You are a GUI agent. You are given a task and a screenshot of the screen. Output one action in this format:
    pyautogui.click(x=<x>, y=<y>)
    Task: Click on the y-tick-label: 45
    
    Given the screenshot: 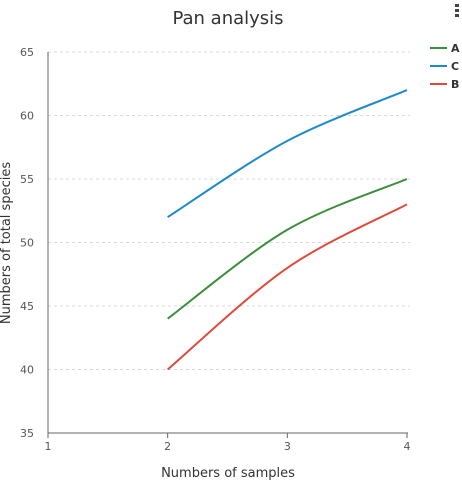 What is the action you would take?
    pyautogui.click(x=27, y=306)
    